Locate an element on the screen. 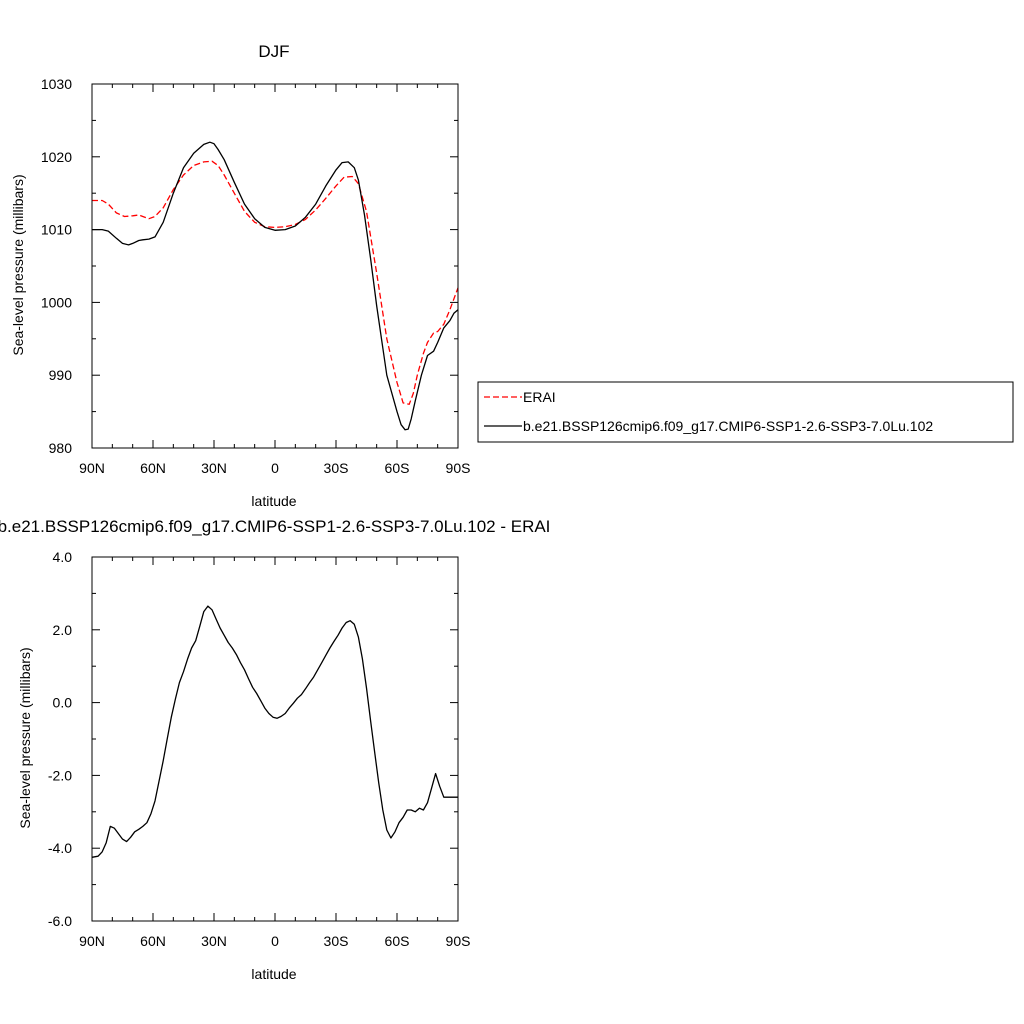 The height and width of the screenshot is (1024, 1024). bottom-x-tick-label: 30N is located at coordinates (214, 941).